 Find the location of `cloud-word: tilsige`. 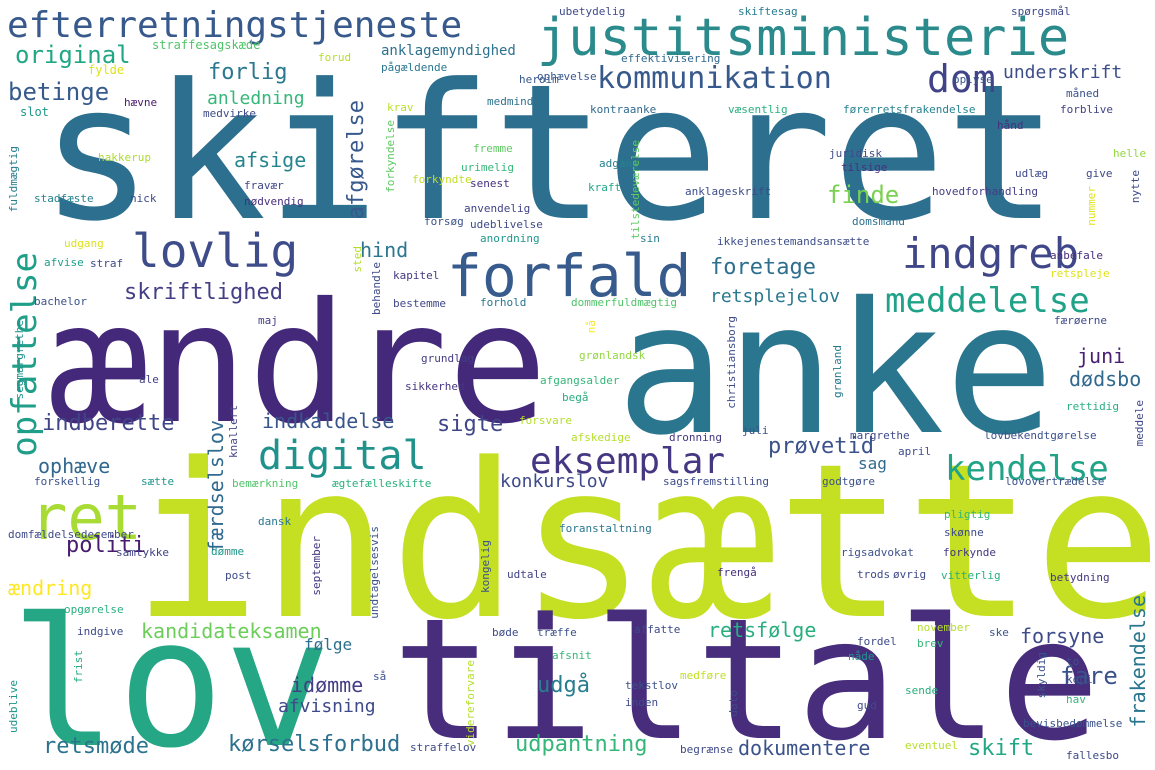

cloud-word: tilsige is located at coordinates (864, 167).